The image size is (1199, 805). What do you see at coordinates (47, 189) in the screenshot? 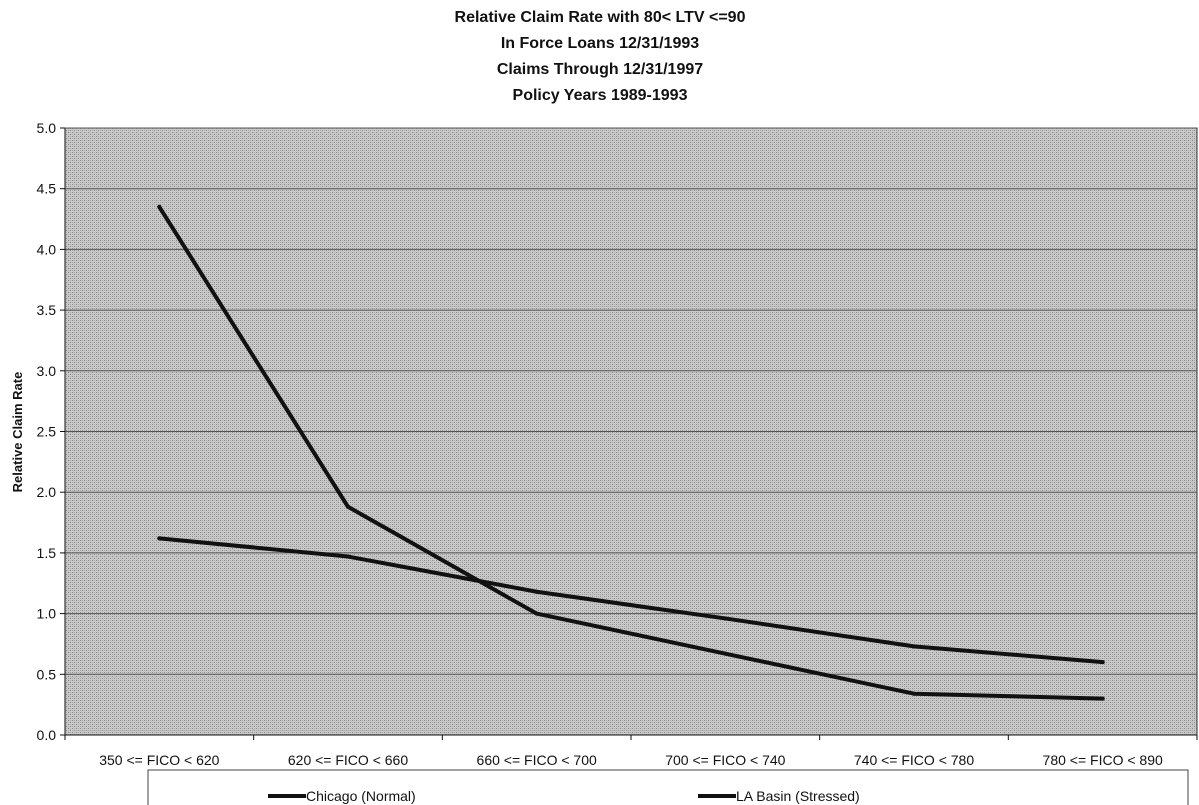
I see `y-tick-label: 4.5` at bounding box center [47, 189].